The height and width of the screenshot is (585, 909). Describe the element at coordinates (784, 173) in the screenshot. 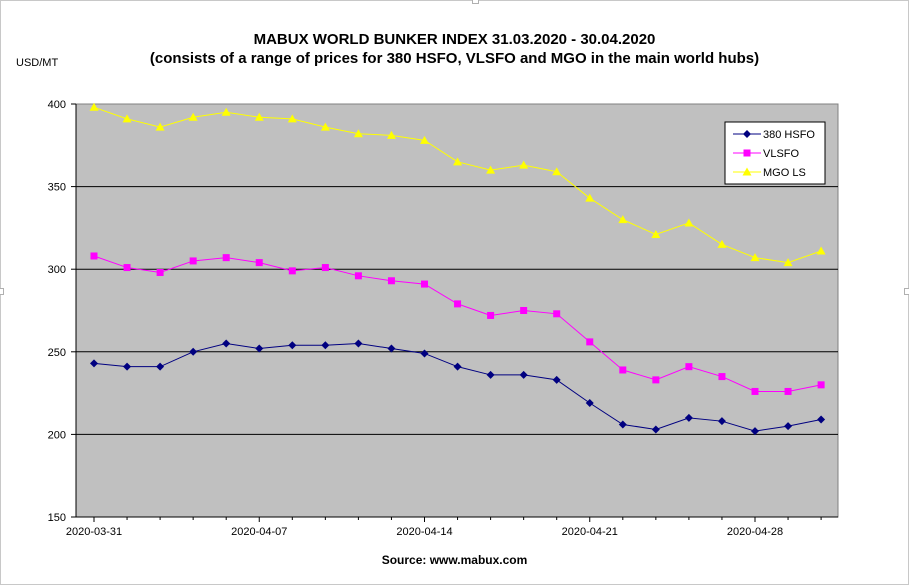

I see `legend-entry: MGO LS` at that location.